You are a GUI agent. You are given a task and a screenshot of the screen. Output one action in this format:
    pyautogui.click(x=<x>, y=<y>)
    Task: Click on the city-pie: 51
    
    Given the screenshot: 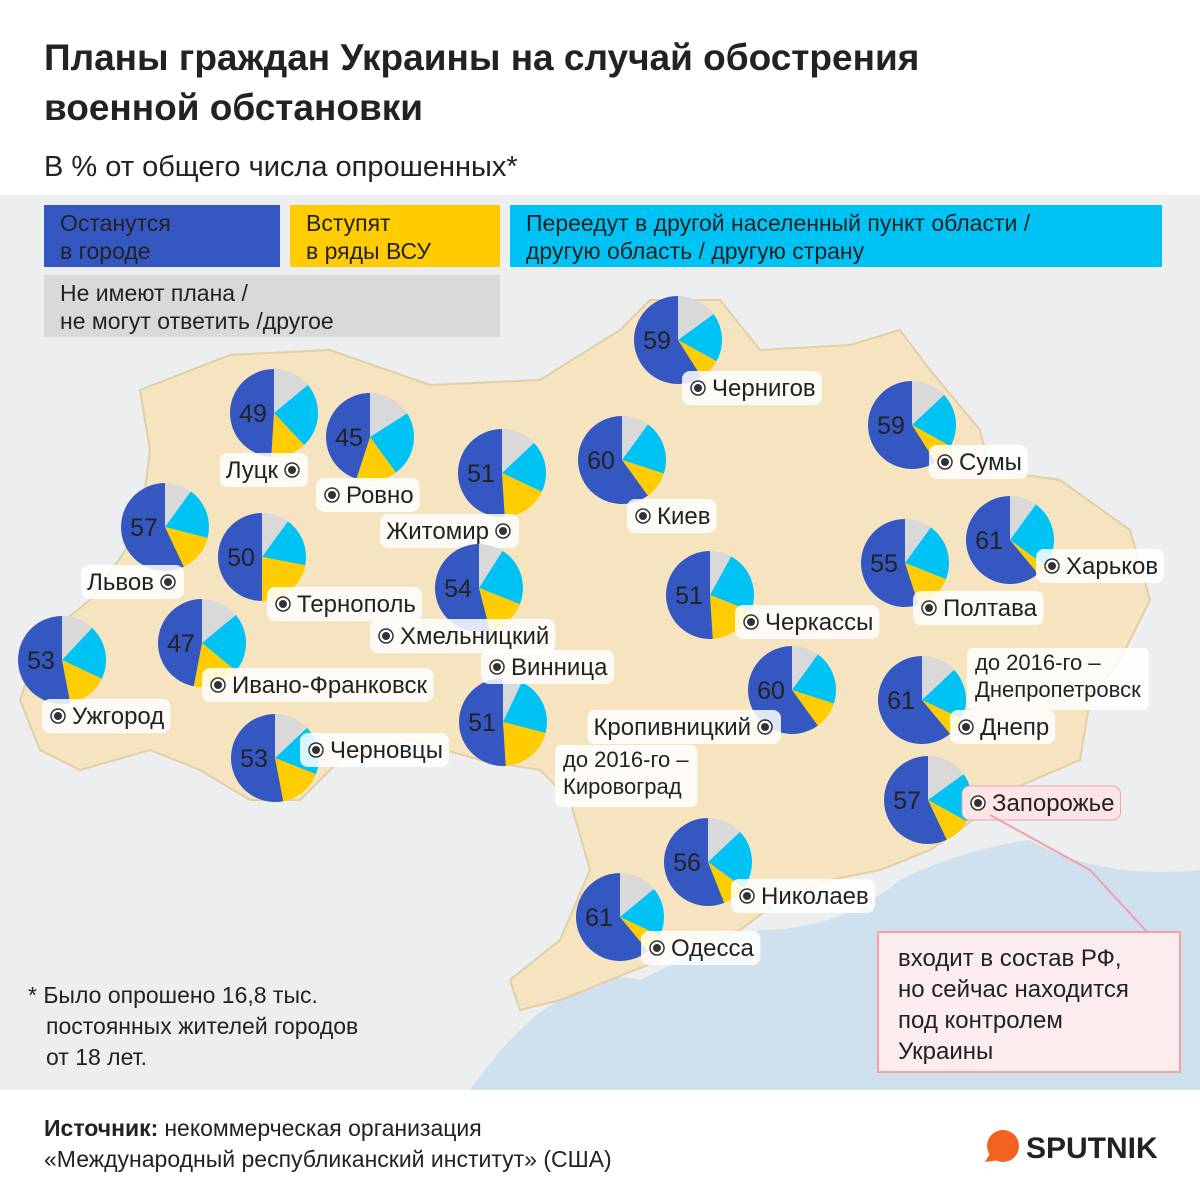 What is the action you would take?
    pyautogui.click(x=502, y=473)
    